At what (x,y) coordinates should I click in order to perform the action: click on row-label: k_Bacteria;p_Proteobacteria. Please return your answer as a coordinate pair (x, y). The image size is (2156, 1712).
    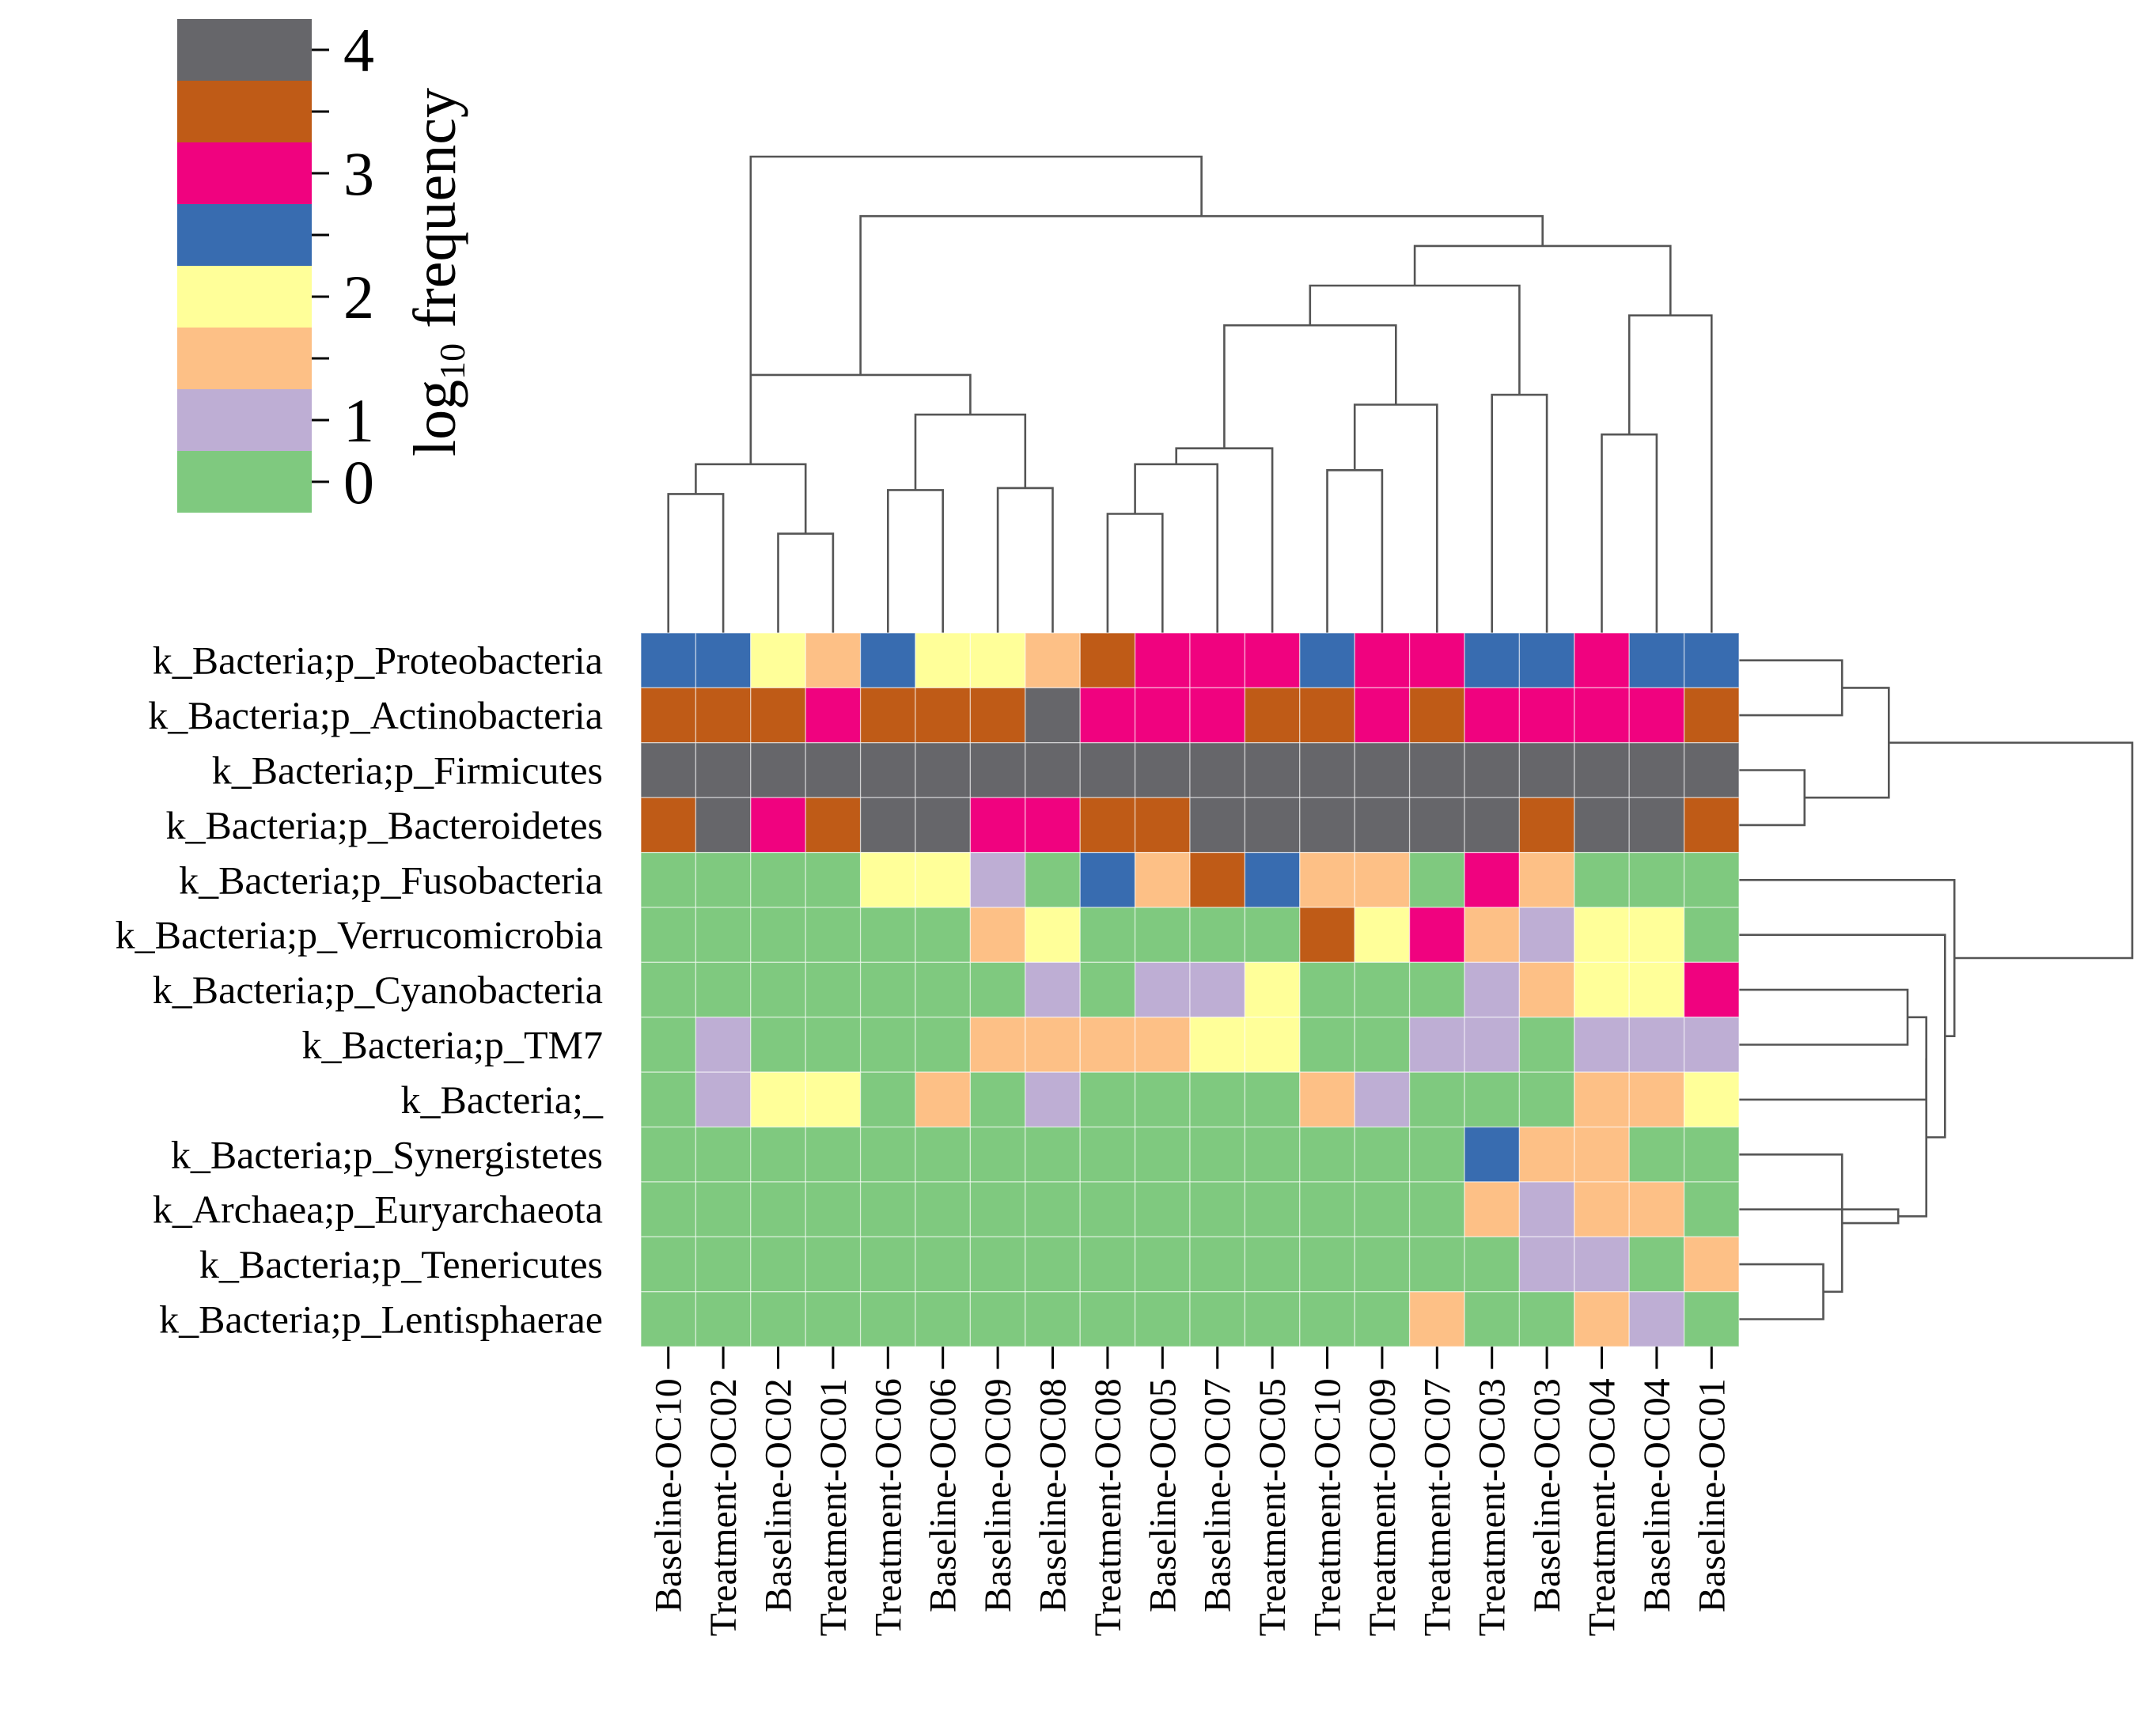
    Looking at the image, I should click on (378, 660).